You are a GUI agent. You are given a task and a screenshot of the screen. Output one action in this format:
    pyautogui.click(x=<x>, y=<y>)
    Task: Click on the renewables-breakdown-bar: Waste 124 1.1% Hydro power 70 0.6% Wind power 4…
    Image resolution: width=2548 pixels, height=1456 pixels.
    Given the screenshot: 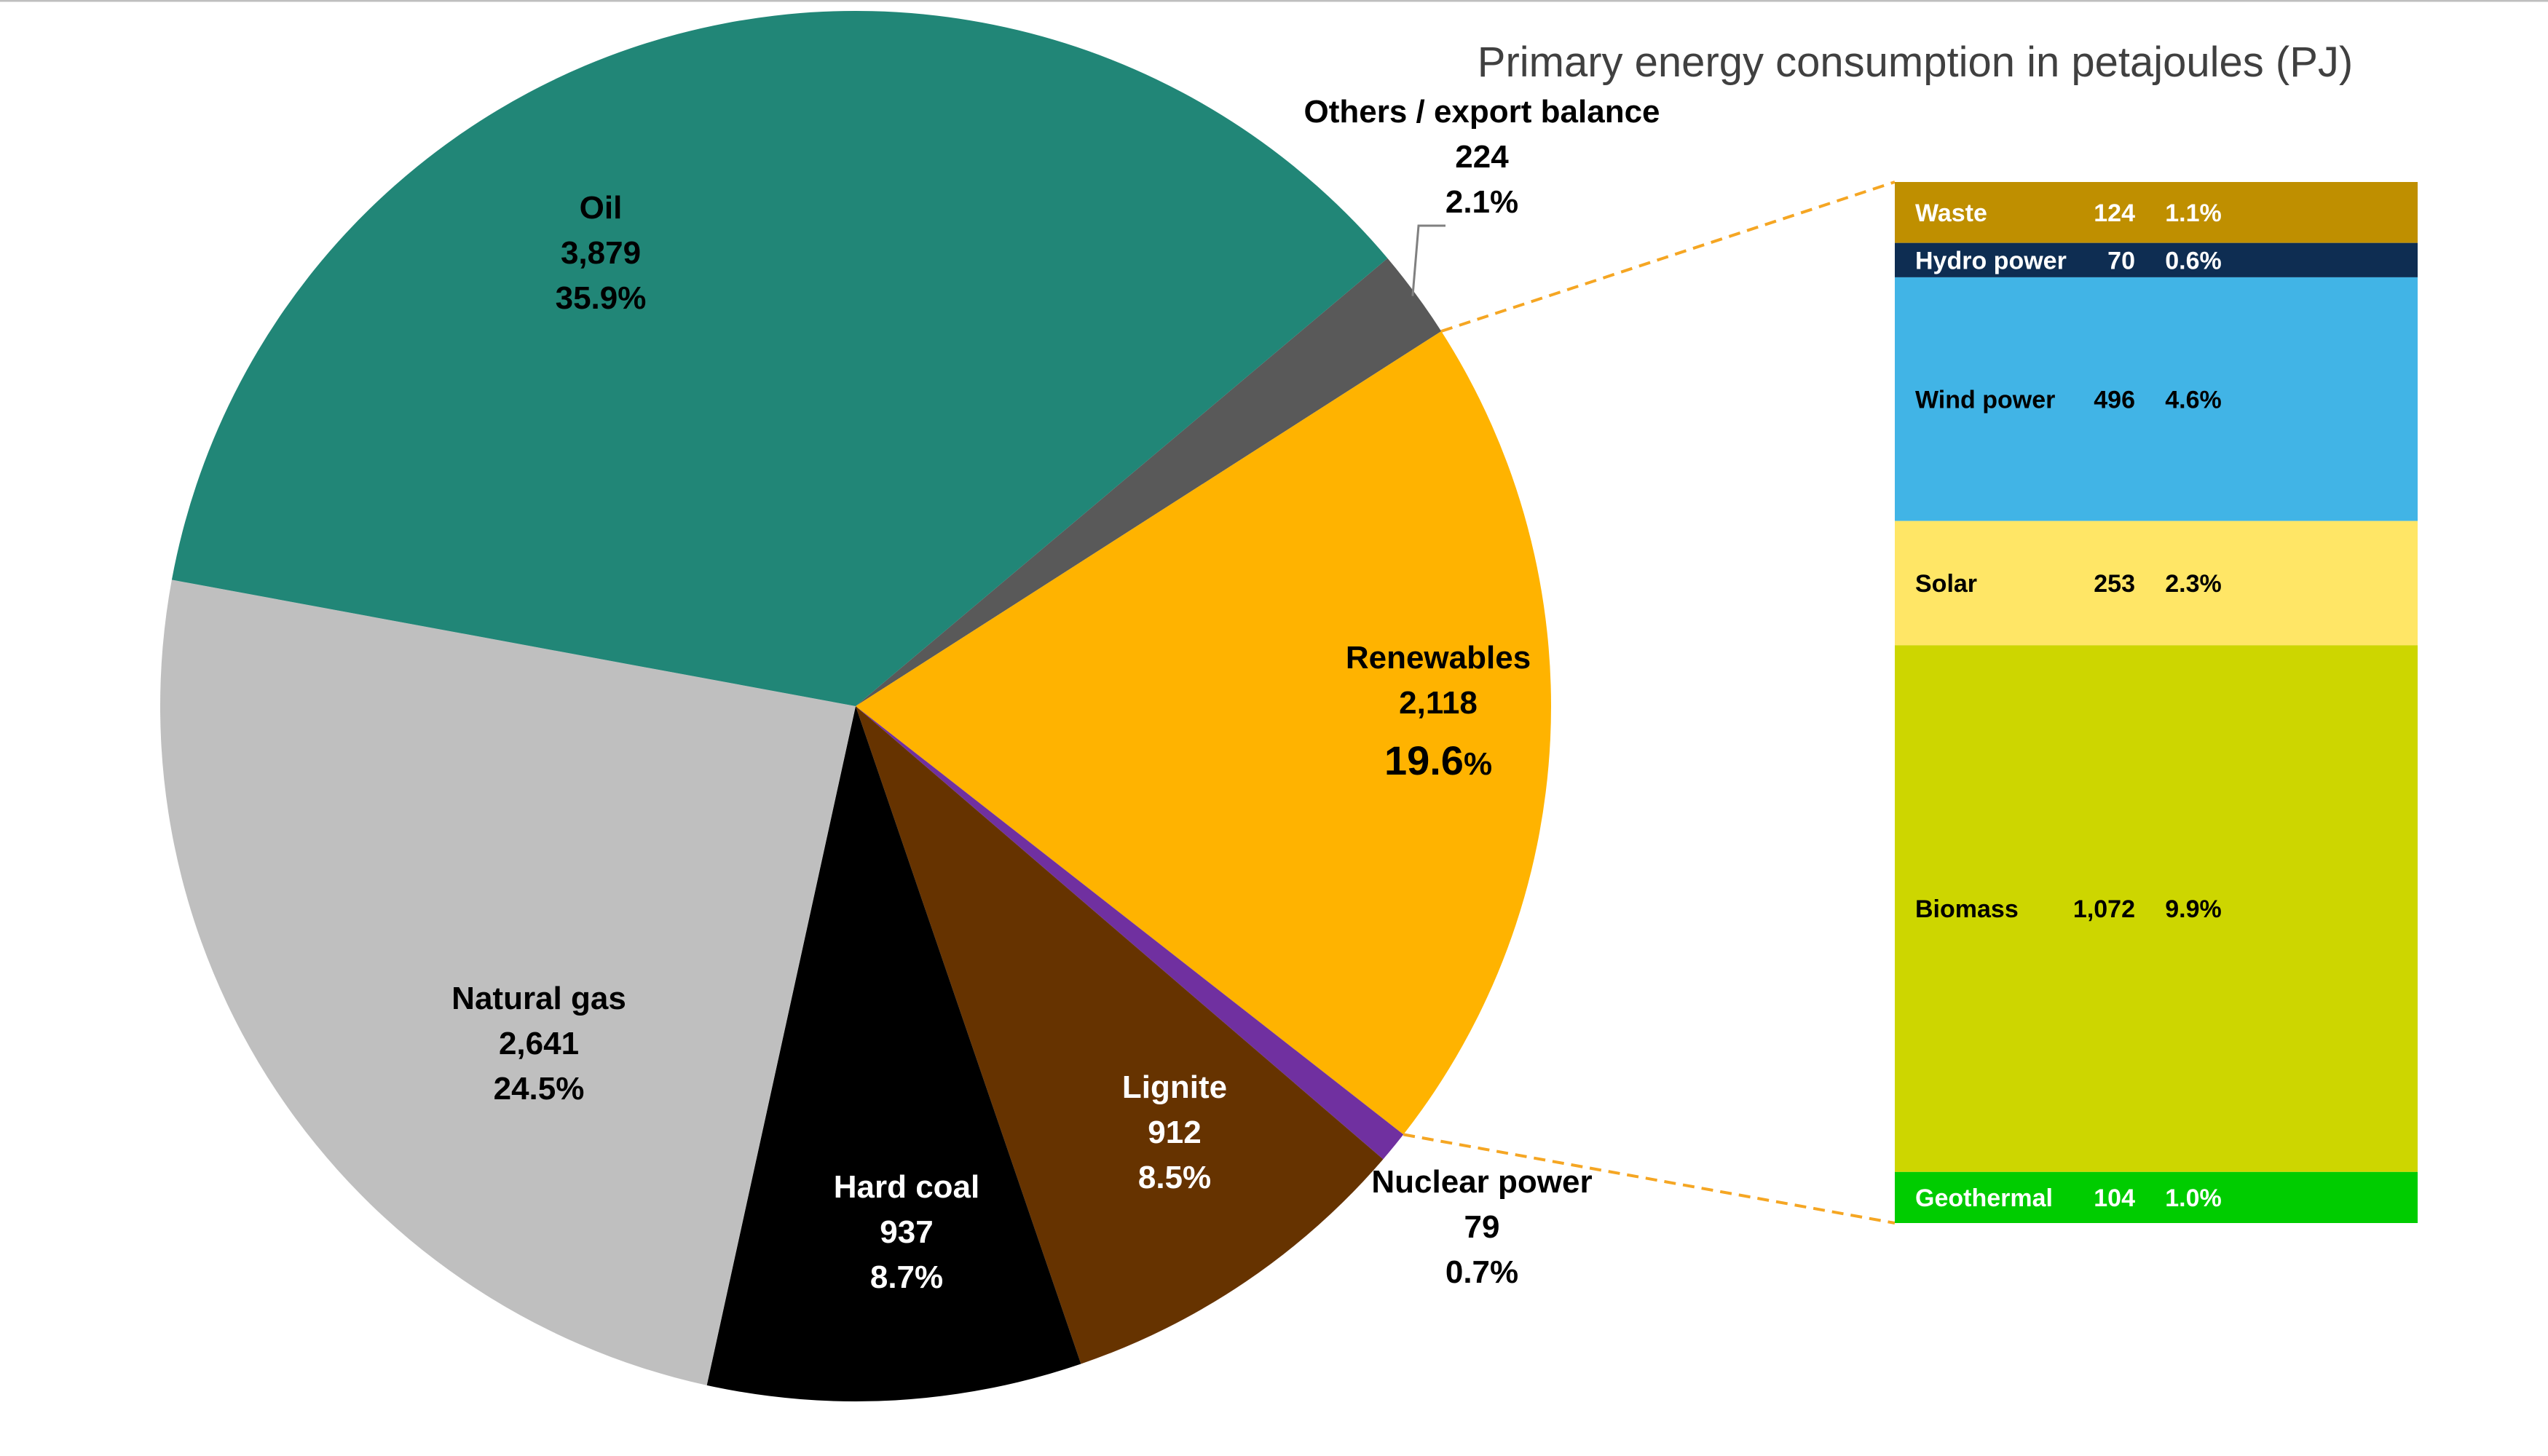 What is the action you would take?
    pyautogui.click(x=2156, y=702)
    